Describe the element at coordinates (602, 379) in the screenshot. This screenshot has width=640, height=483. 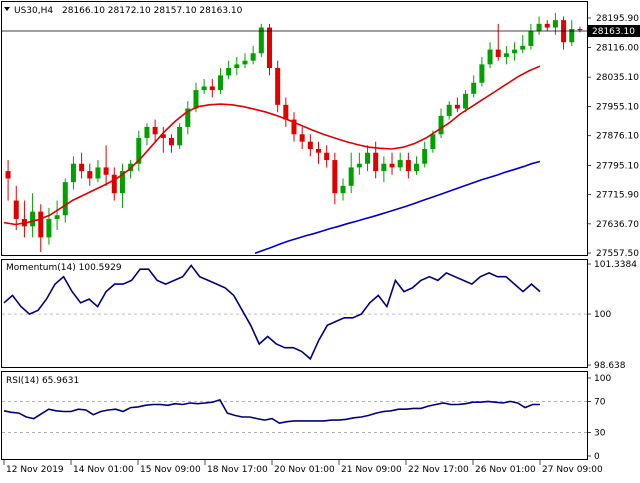
I see `rsi-axis-label: 100` at that location.